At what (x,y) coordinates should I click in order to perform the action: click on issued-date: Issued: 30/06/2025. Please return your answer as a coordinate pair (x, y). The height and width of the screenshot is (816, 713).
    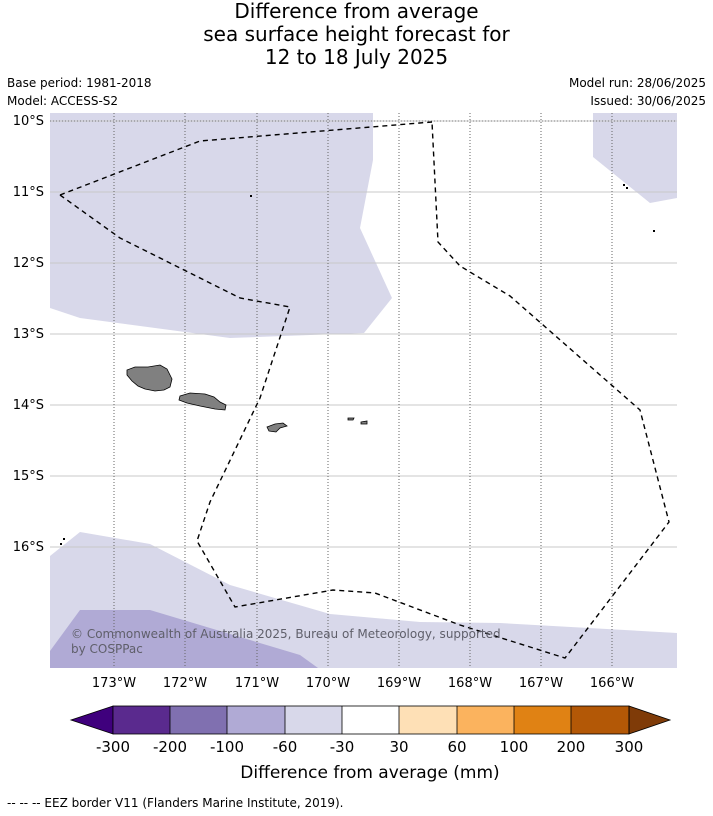
    Looking at the image, I should click on (648, 101).